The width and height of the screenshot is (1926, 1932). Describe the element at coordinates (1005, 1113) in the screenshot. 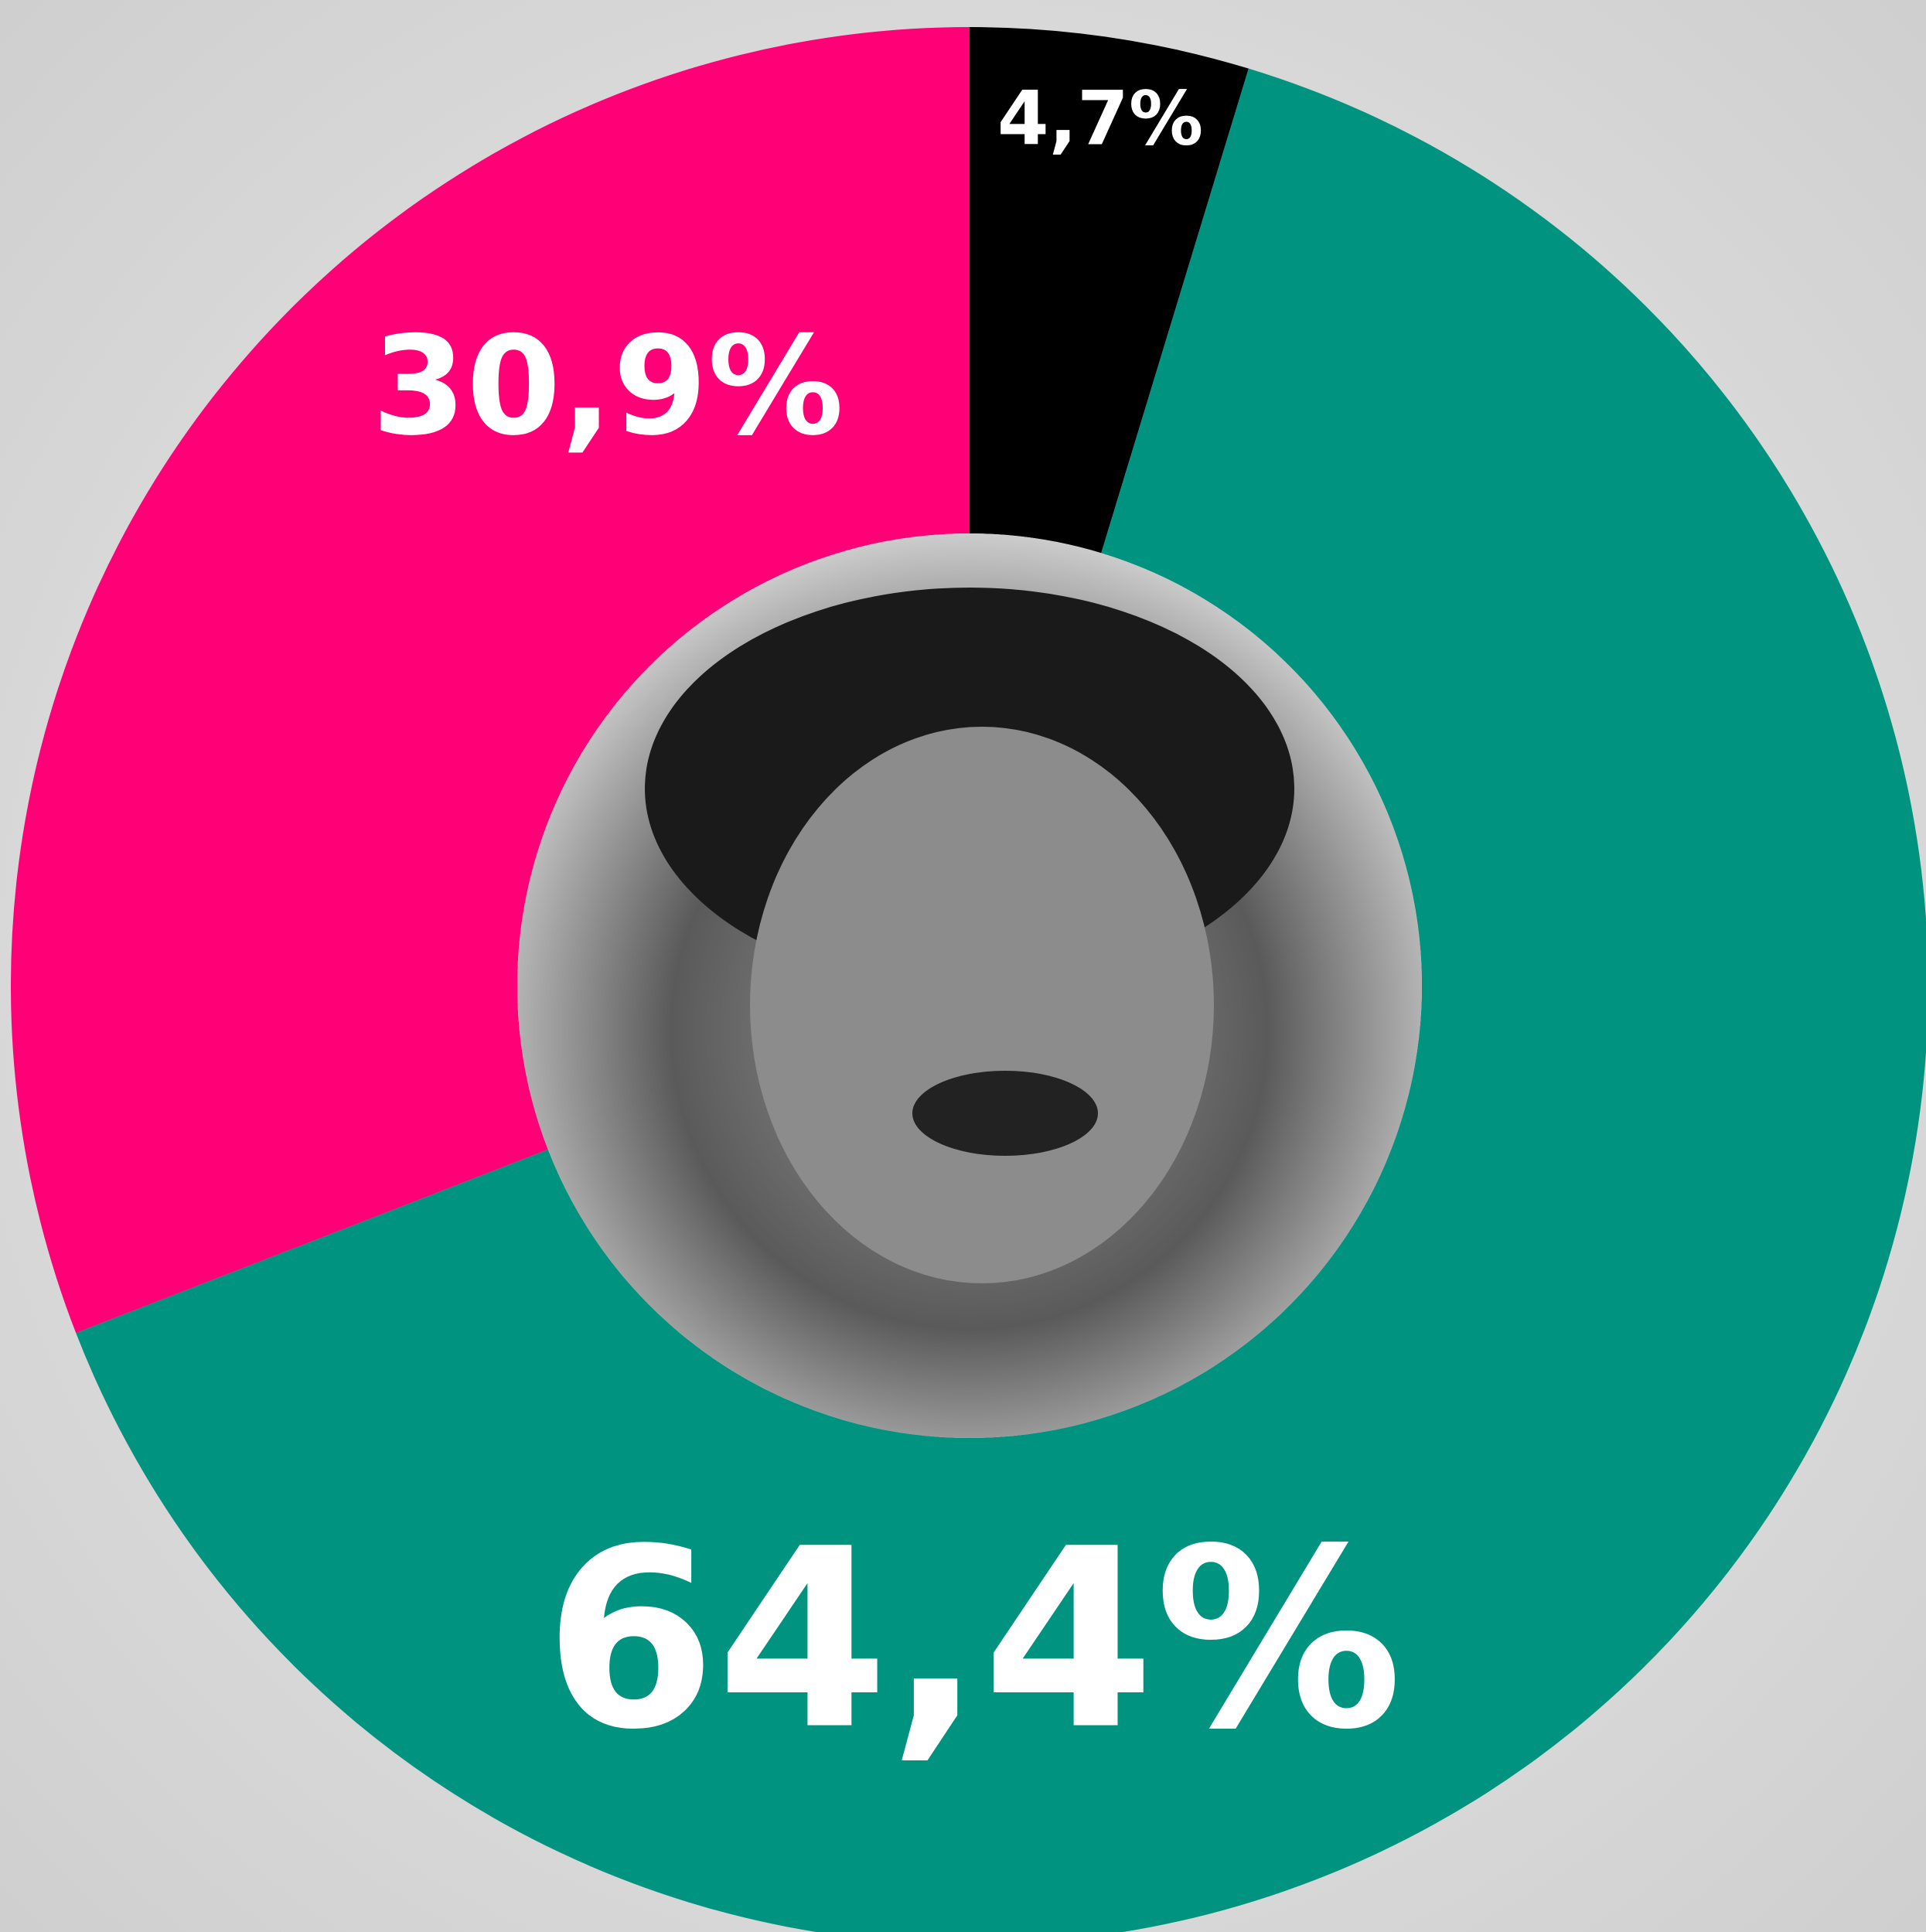

I see `photo-mouth` at that location.